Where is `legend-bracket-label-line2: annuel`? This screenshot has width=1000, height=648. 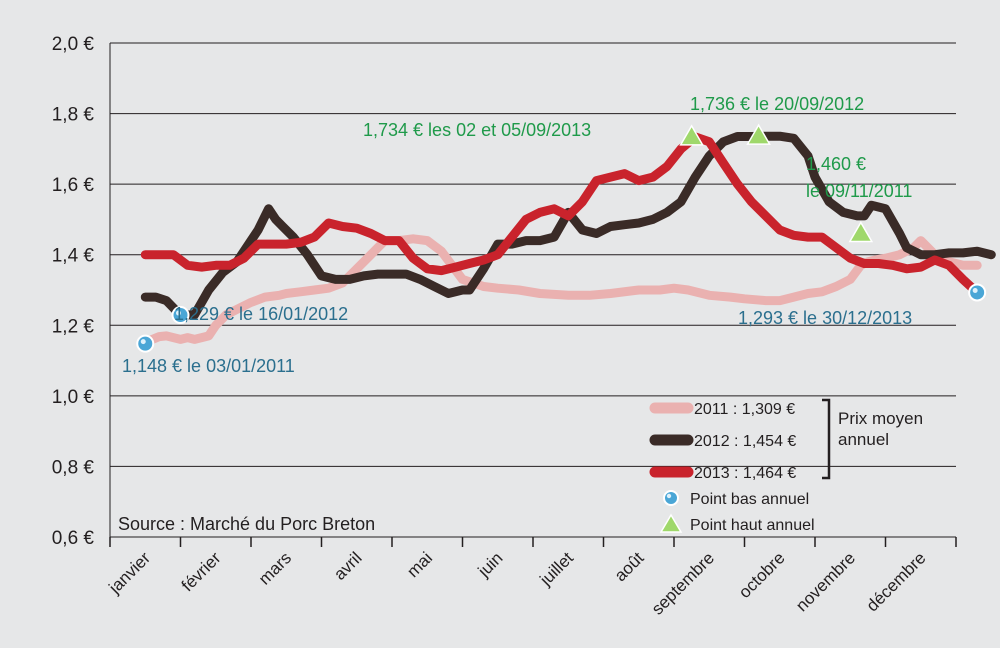 legend-bracket-label-line2: annuel is located at coordinates (863, 439).